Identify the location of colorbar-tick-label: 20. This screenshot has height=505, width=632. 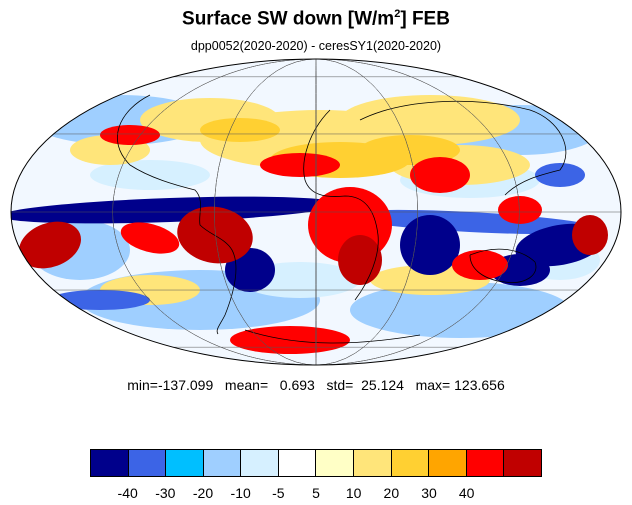
(391, 493).